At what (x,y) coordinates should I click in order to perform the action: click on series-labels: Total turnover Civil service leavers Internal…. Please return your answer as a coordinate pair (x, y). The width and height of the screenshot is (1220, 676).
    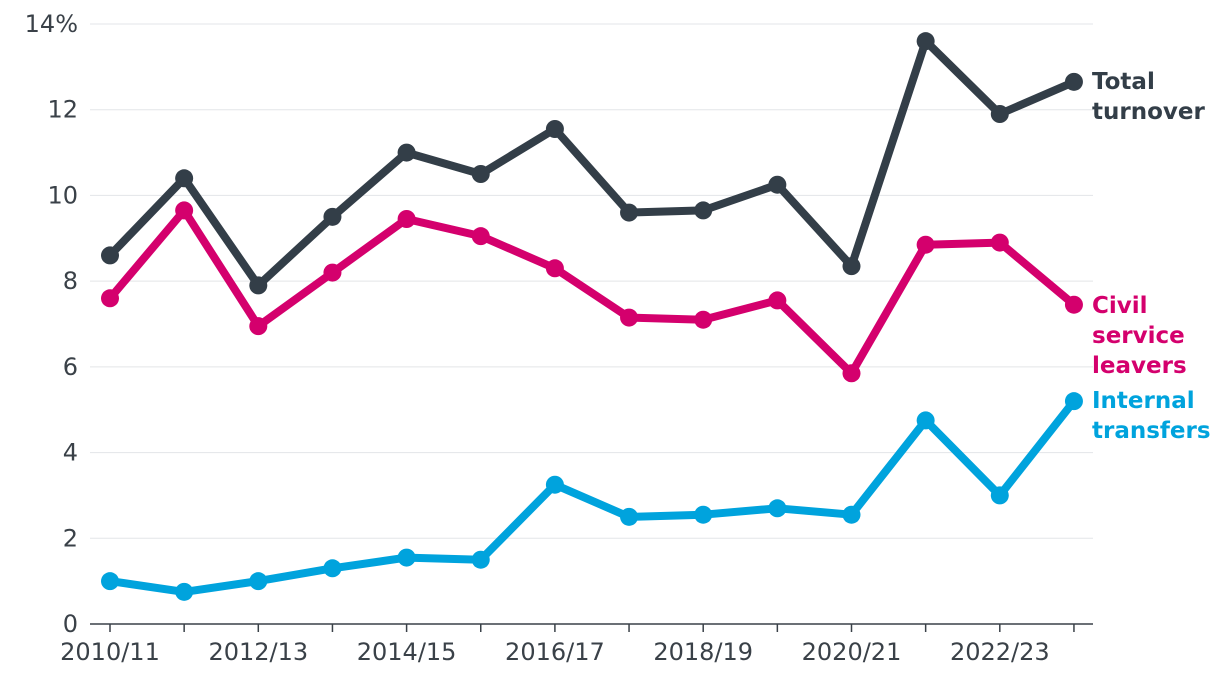
    Looking at the image, I should click on (1151, 256).